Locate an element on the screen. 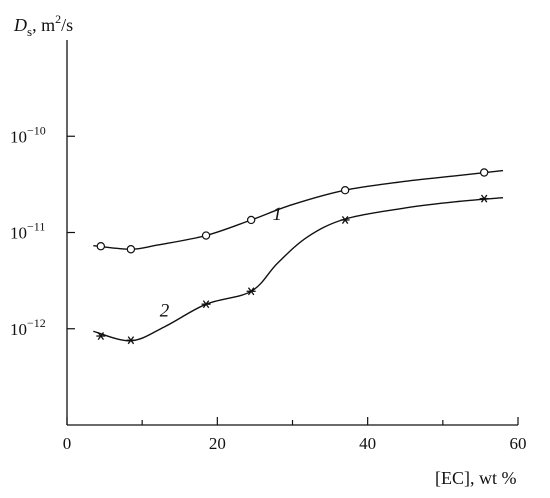  y-axis-label-subscript: s is located at coordinates (29, 31).